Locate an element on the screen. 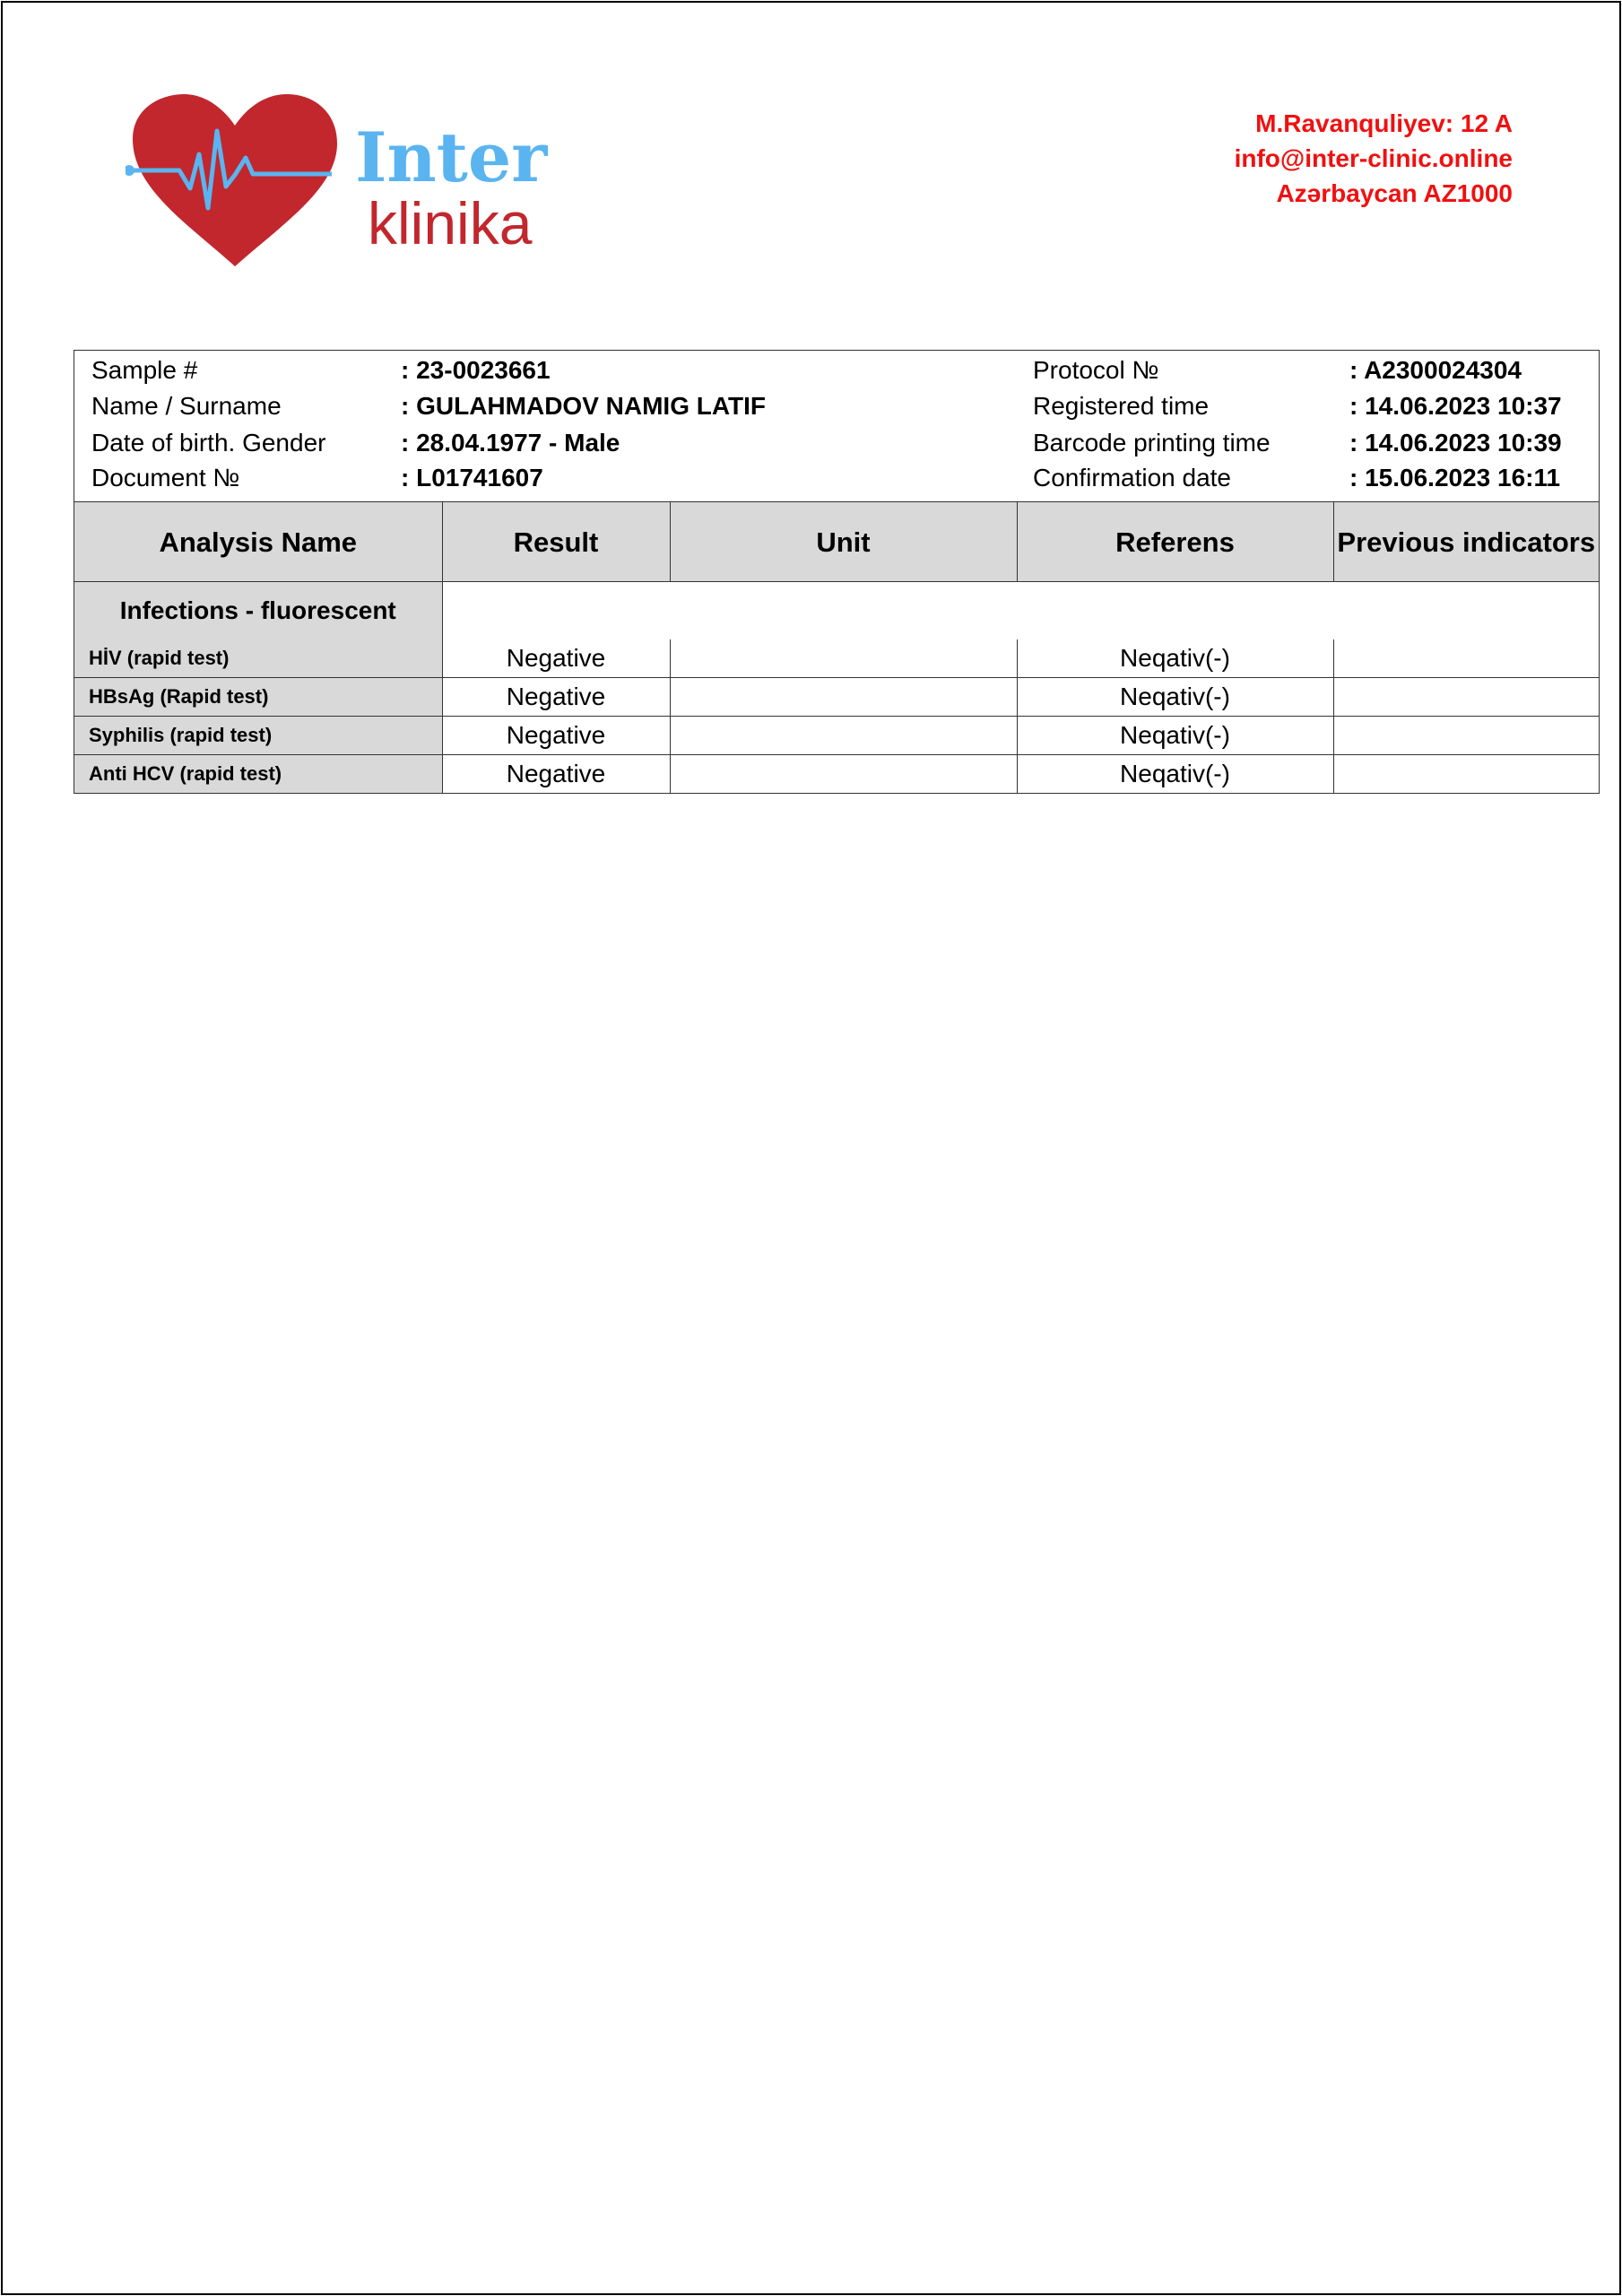 This screenshot has height=2296, width=1622. info-value: : GULAHMADOV NAMIG LATIF is located at coordinates (583, 406).